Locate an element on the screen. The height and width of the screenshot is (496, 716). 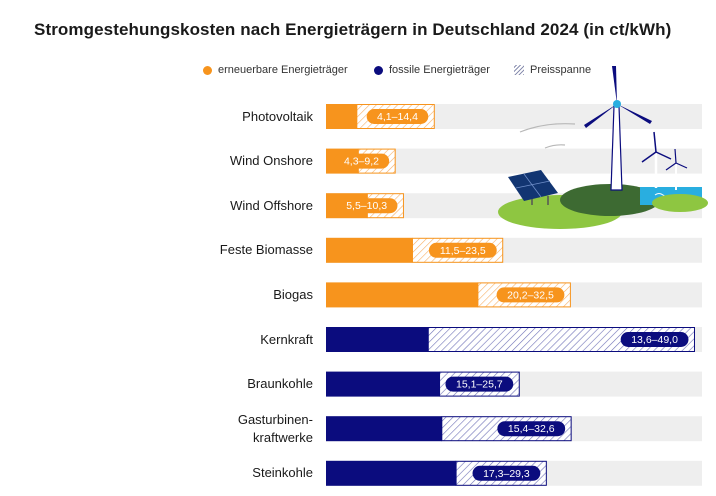
hill-right is located at coordinates (680, 203).